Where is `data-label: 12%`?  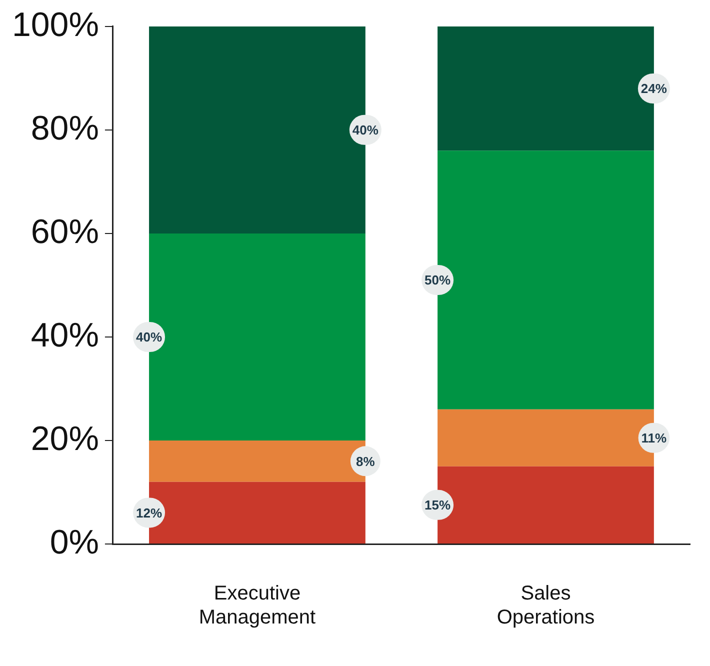
data-label: 12% is located at coordinates (149, 512).